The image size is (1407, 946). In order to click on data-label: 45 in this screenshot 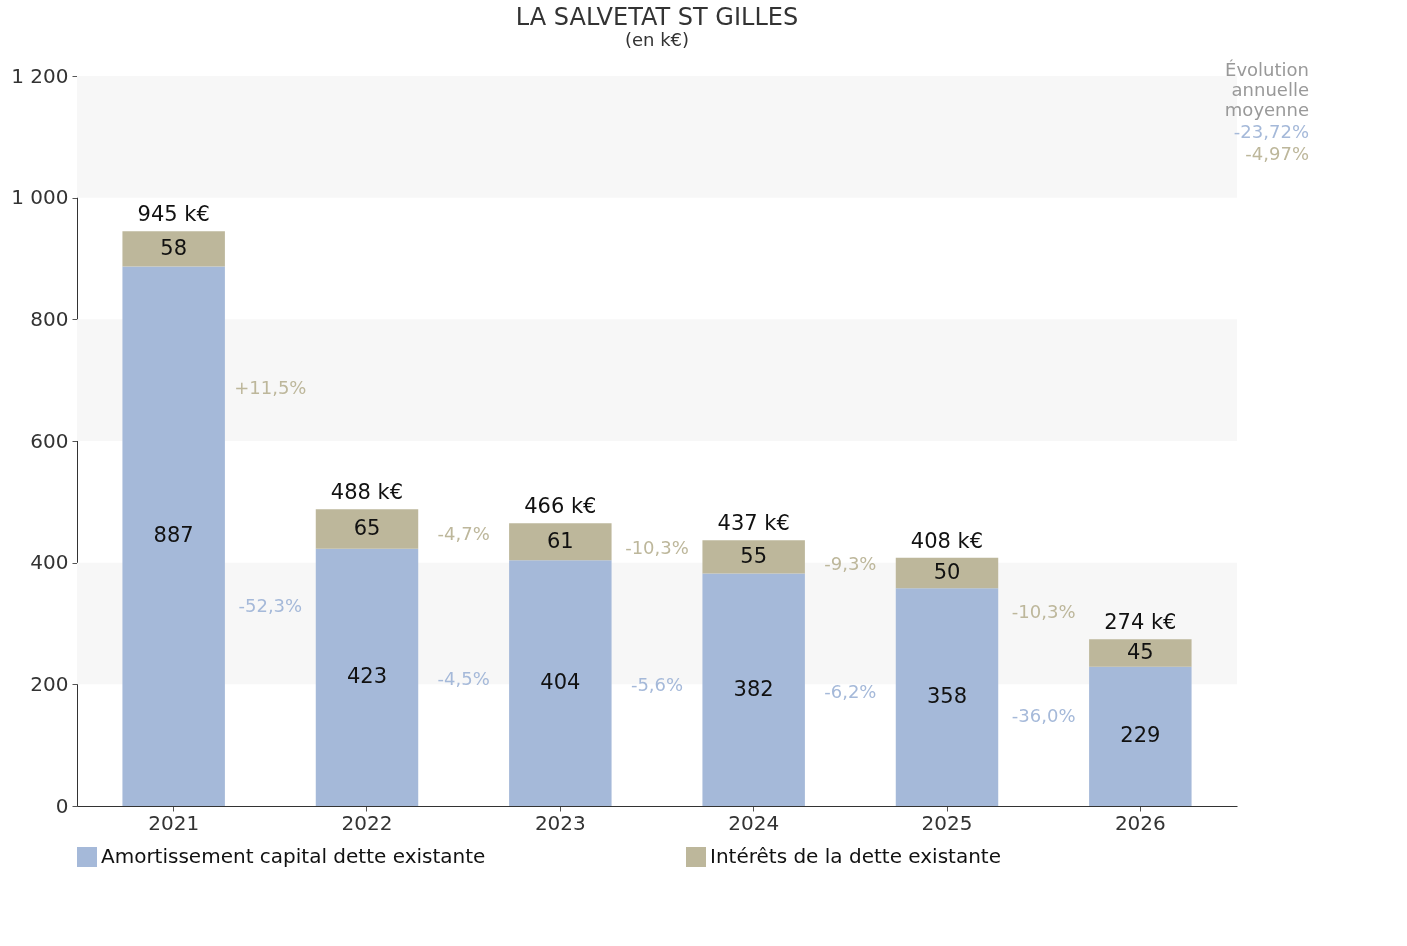, I will do `click(1140, 652)`.